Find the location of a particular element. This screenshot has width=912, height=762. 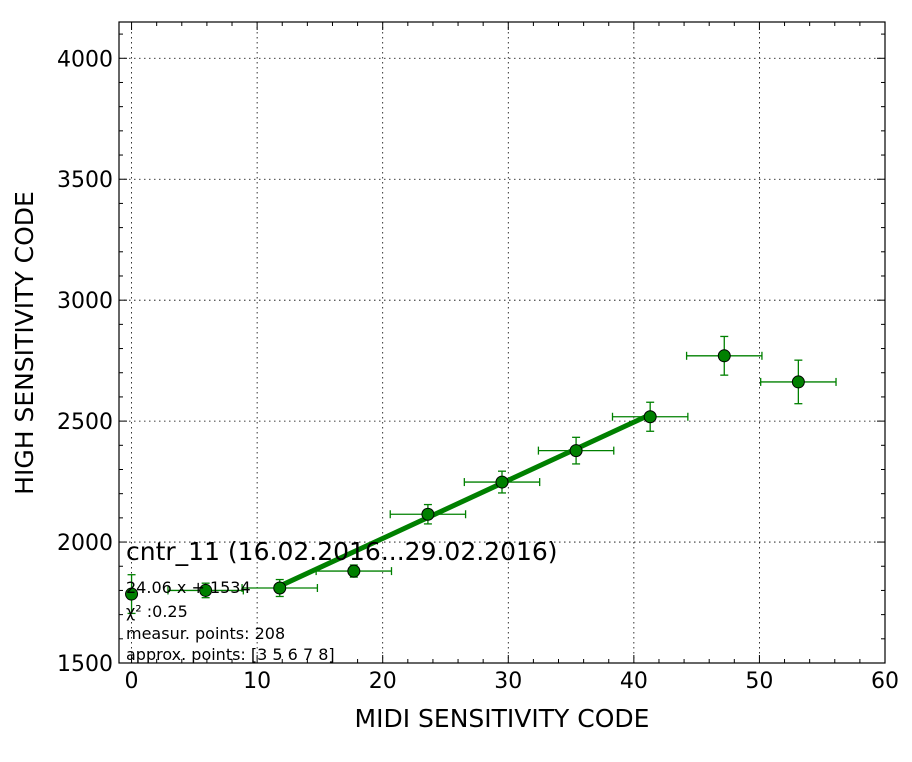

approximation-points: approx. points: [3 5 6 7 8] is located at coordinates (230, 654).